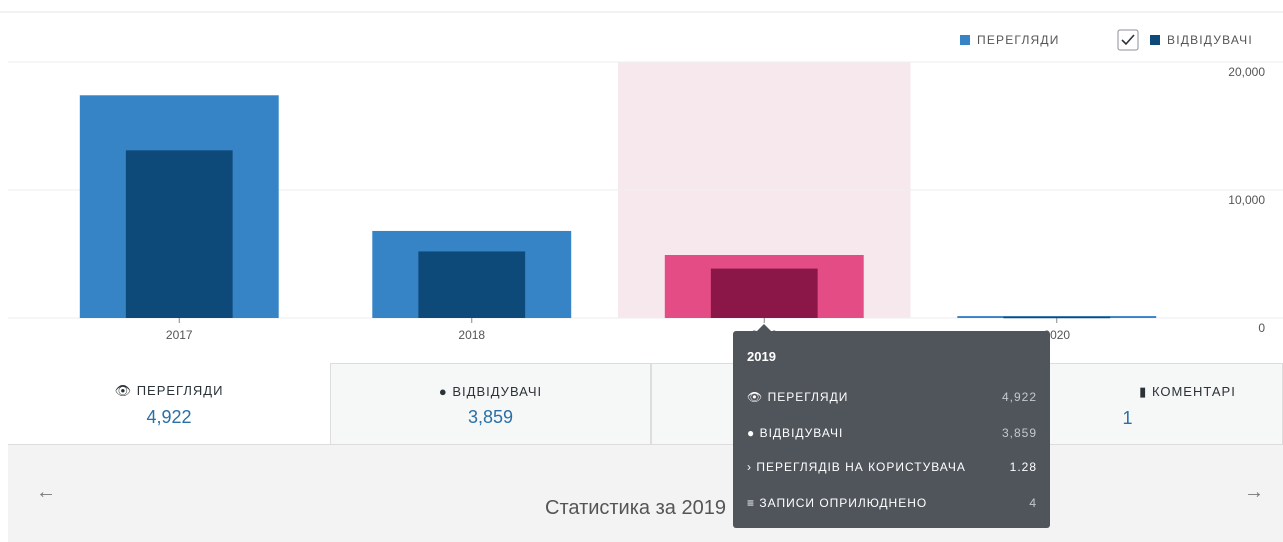 This screenshot has width=1283, height=542. I want to click on row-label: ПЕРЕГЛЯДИ, so click(808, 397).